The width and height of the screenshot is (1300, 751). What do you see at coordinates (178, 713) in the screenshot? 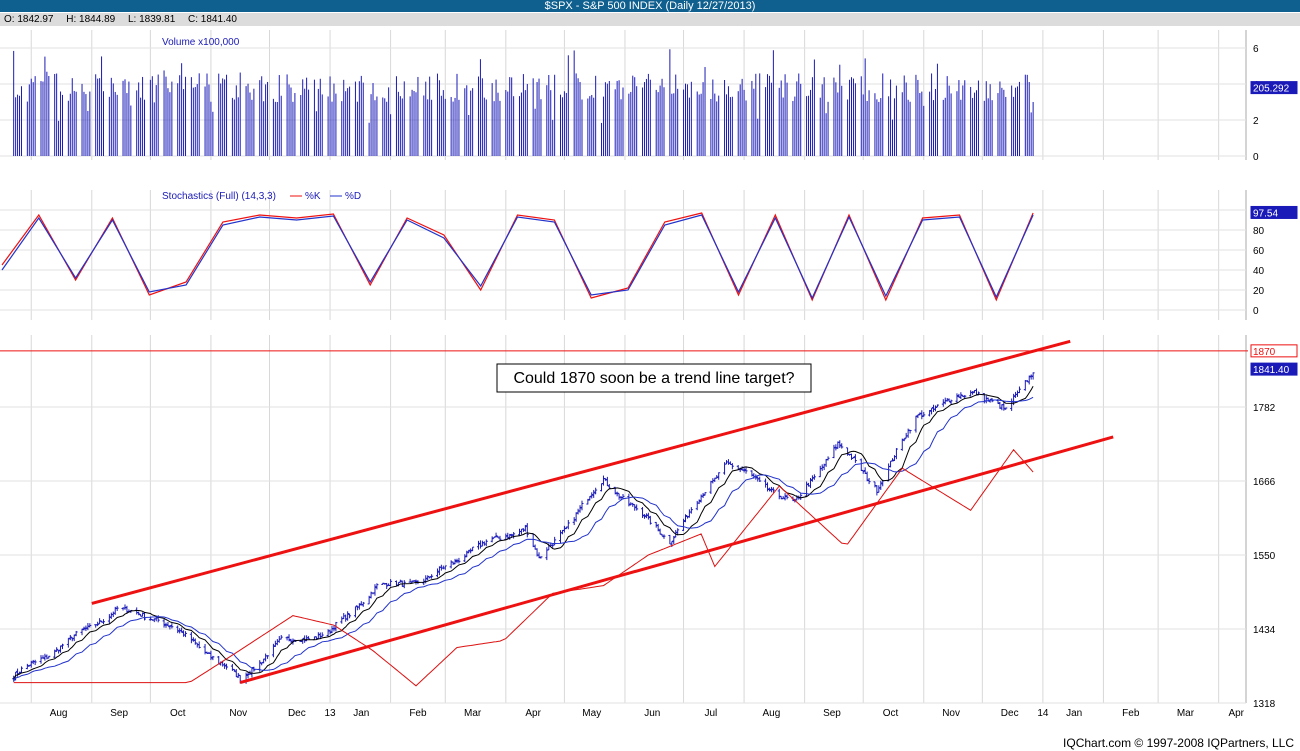
I see `x-tick-label: Oct` at bounding box center [178, 713].